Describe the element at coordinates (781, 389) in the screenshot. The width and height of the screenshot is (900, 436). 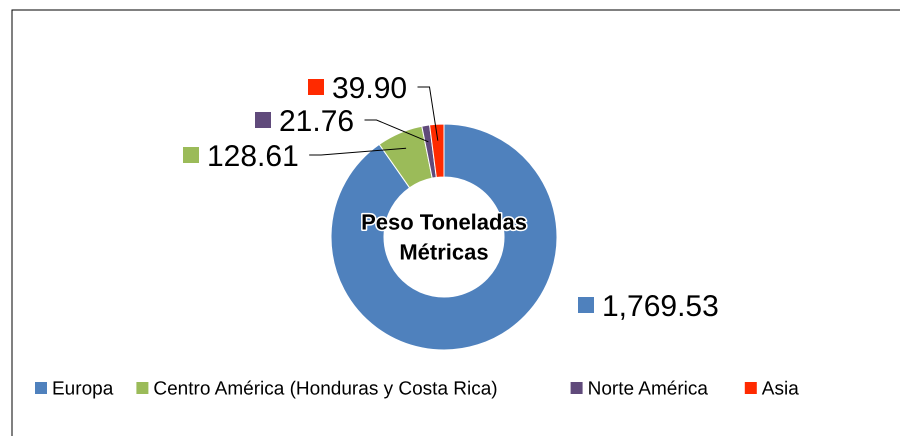
I see `legend-label: Asia` at that location.